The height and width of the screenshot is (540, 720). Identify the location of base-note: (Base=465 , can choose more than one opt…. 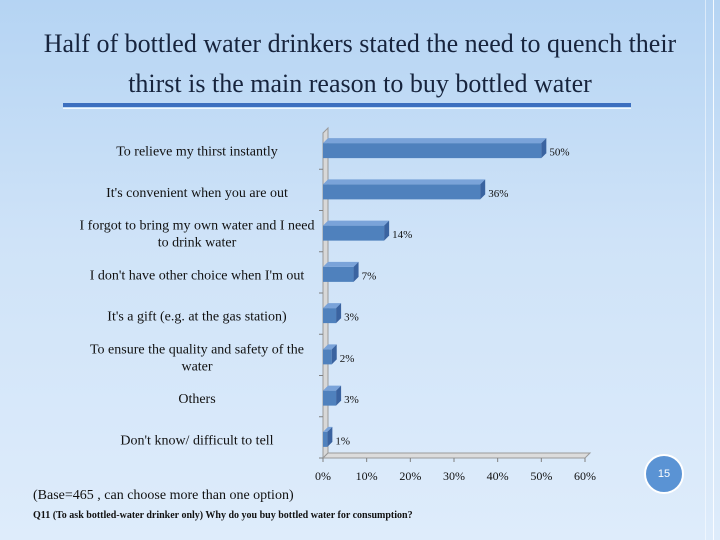
(163, 495).